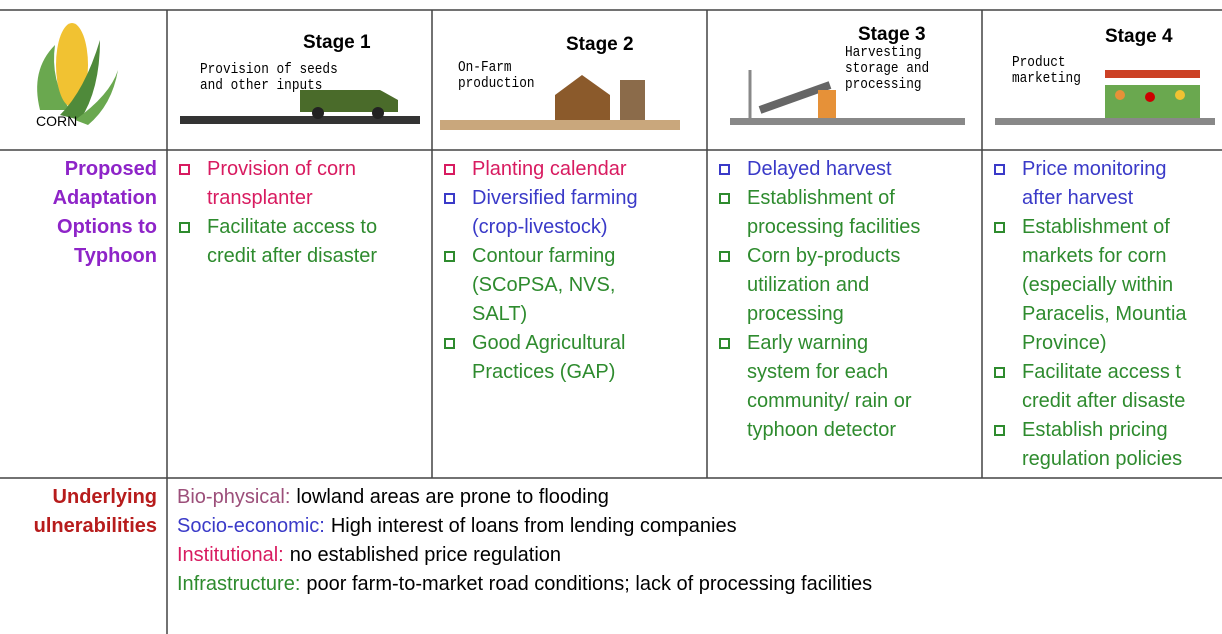 The image size is (1222, 634). I want to click on option-text: Practices (GAP), so click(544, 372).